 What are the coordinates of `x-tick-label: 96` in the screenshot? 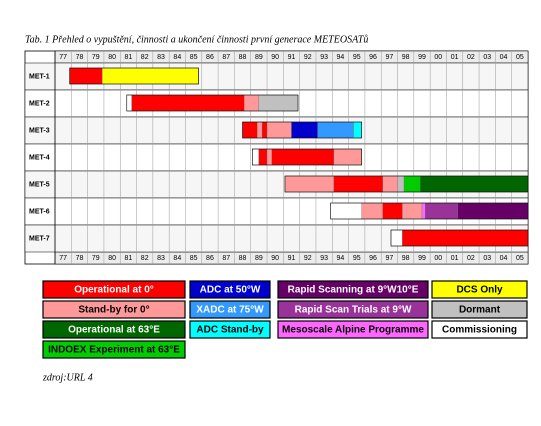 It's located at (373, 258).